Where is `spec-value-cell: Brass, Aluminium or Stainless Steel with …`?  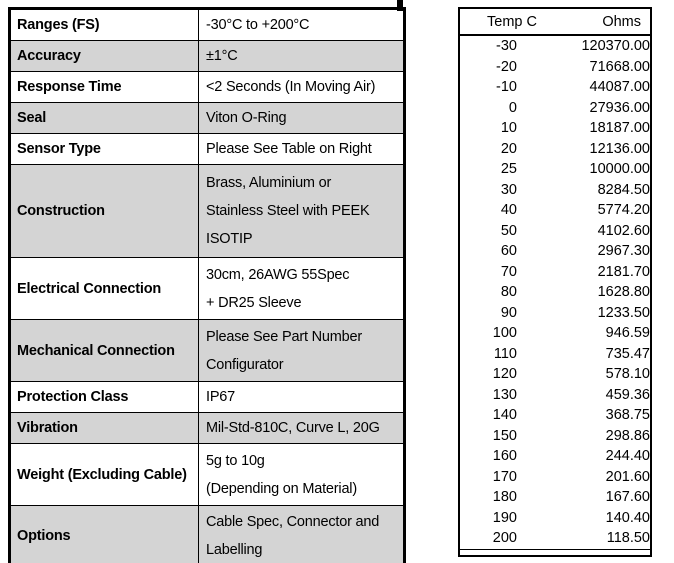 spec-value-cell: Brass, Aluminium or Stainless Steel with … is located at coordinates (301, 211).